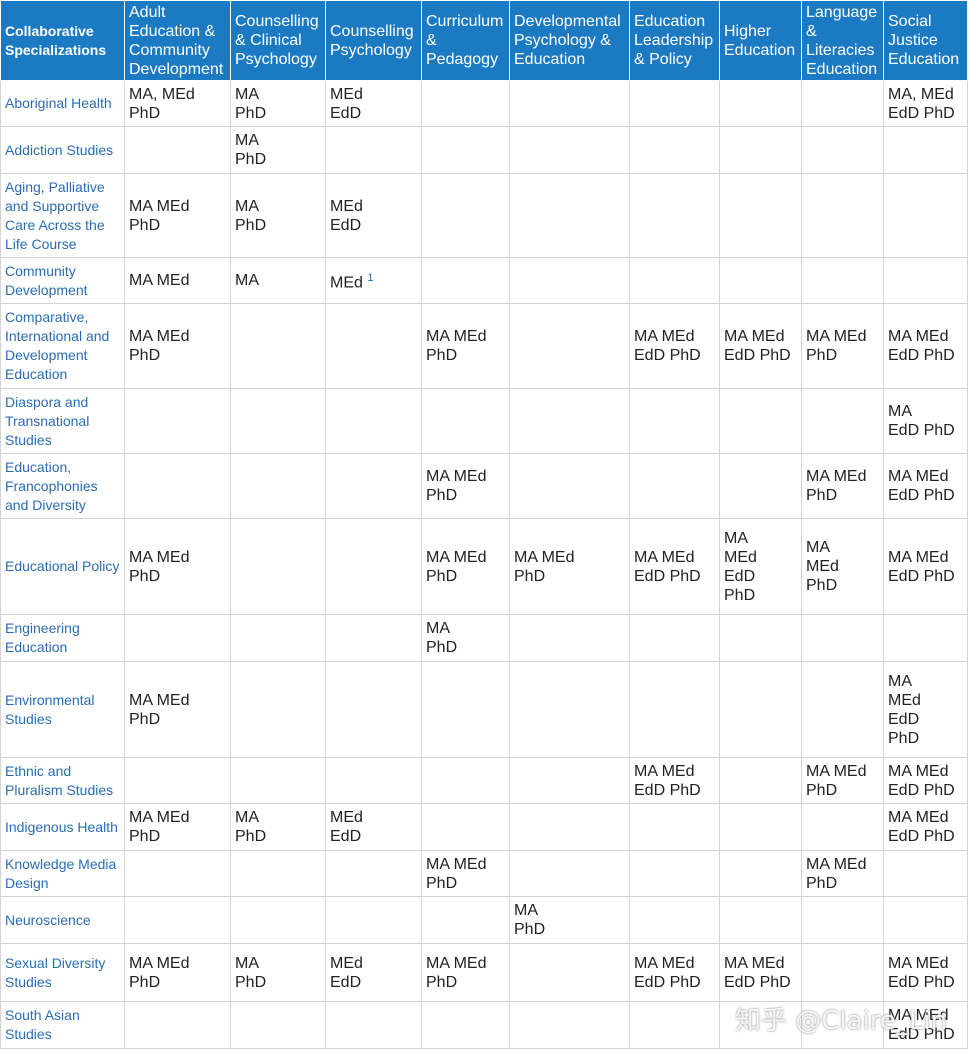  Describe the element at coordinates (373, 40) in the screenshot. I see `header-cell: Counselling Psychology` at that location.